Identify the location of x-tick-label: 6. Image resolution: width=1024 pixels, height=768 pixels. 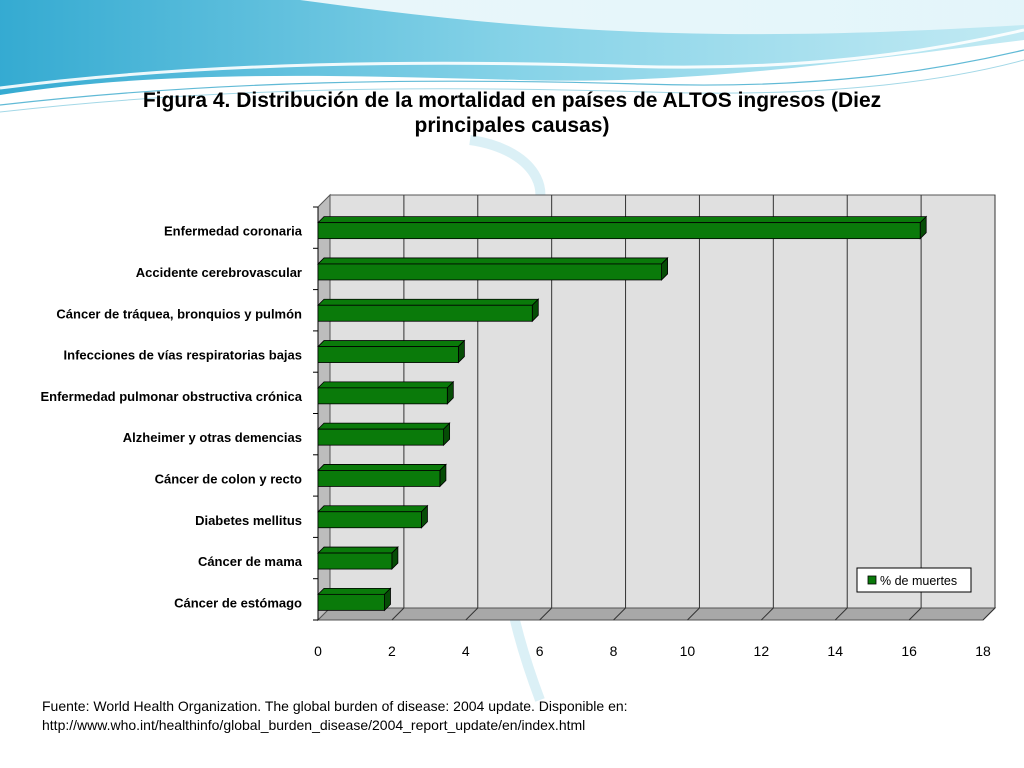
(540, 651).